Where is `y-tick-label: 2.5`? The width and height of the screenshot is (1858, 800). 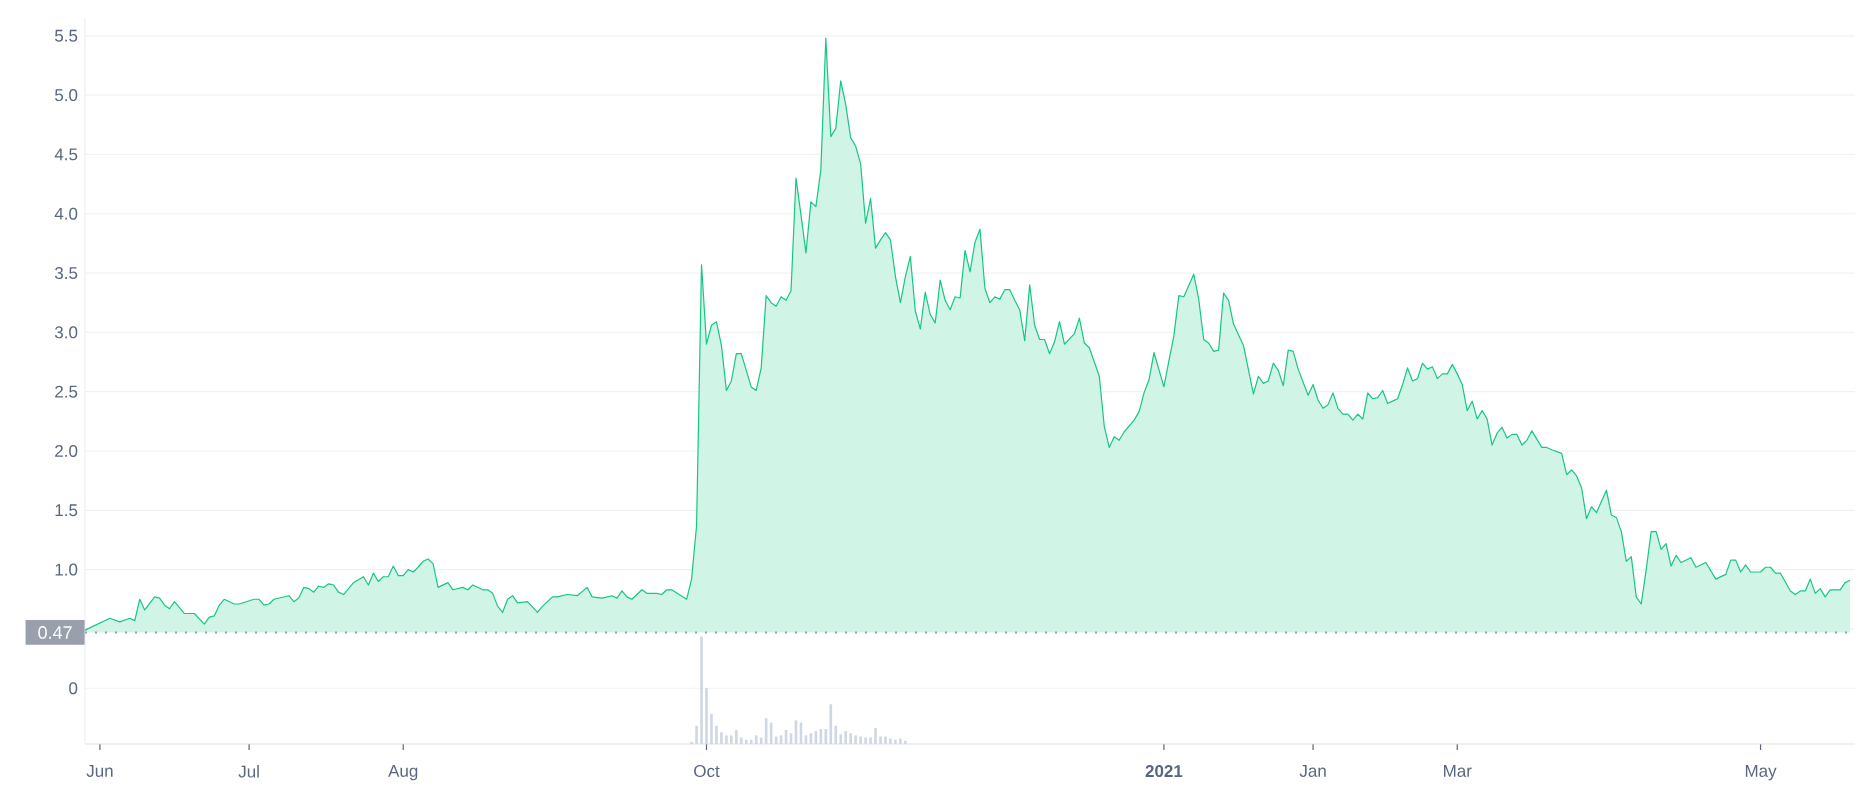 y-tick-label: 2.5 is located at coordinates (66, 391).